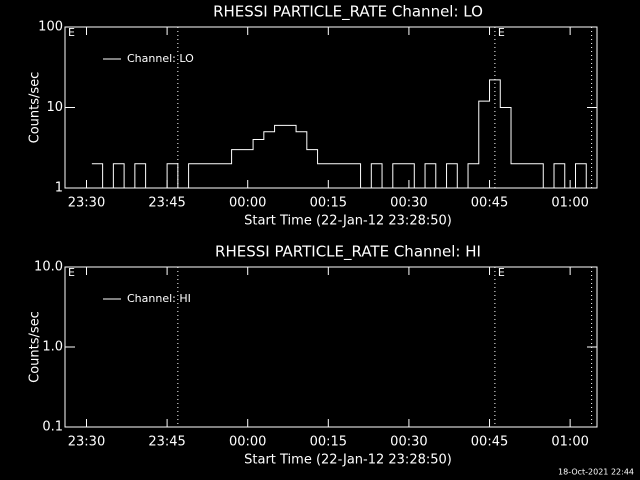 Image resolution: width=640 pixels, height=480 pixels. I want to click on y-tick-label: 10.0, so click(48, 267).